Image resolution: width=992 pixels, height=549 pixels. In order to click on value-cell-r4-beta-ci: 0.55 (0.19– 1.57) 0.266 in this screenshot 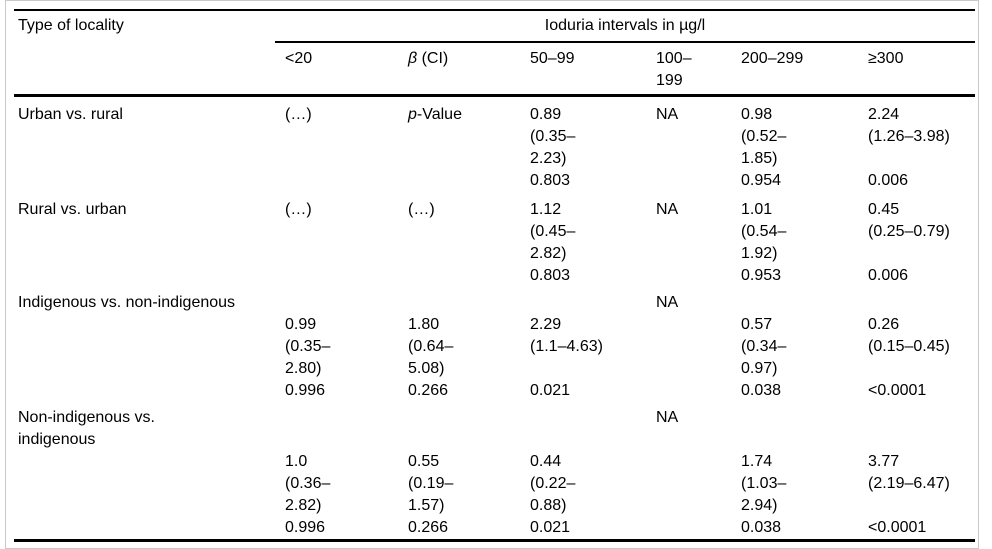, I will do `click(469, 473)`.